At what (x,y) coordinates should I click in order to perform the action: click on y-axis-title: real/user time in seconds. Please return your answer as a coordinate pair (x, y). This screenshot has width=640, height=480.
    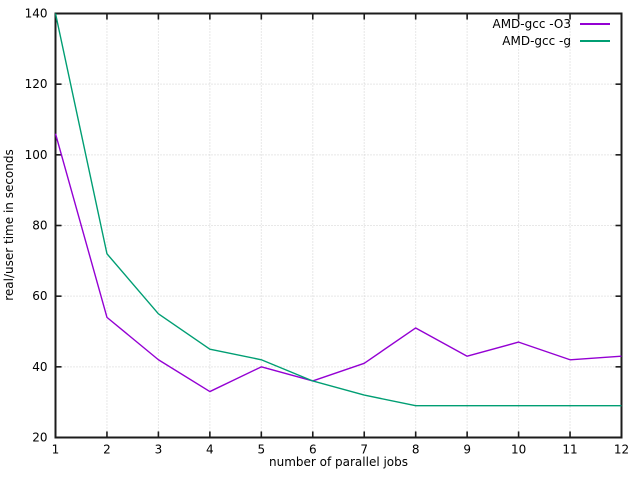
    Looking at the image, I should click on (9, 225).